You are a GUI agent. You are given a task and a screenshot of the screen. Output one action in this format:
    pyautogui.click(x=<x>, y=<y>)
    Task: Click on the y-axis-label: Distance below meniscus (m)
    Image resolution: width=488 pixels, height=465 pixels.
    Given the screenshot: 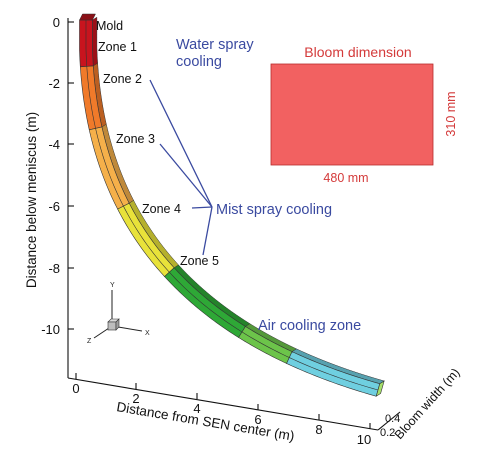 What is the action you would take?
    pyautogui.click(x=31, y=200)
    